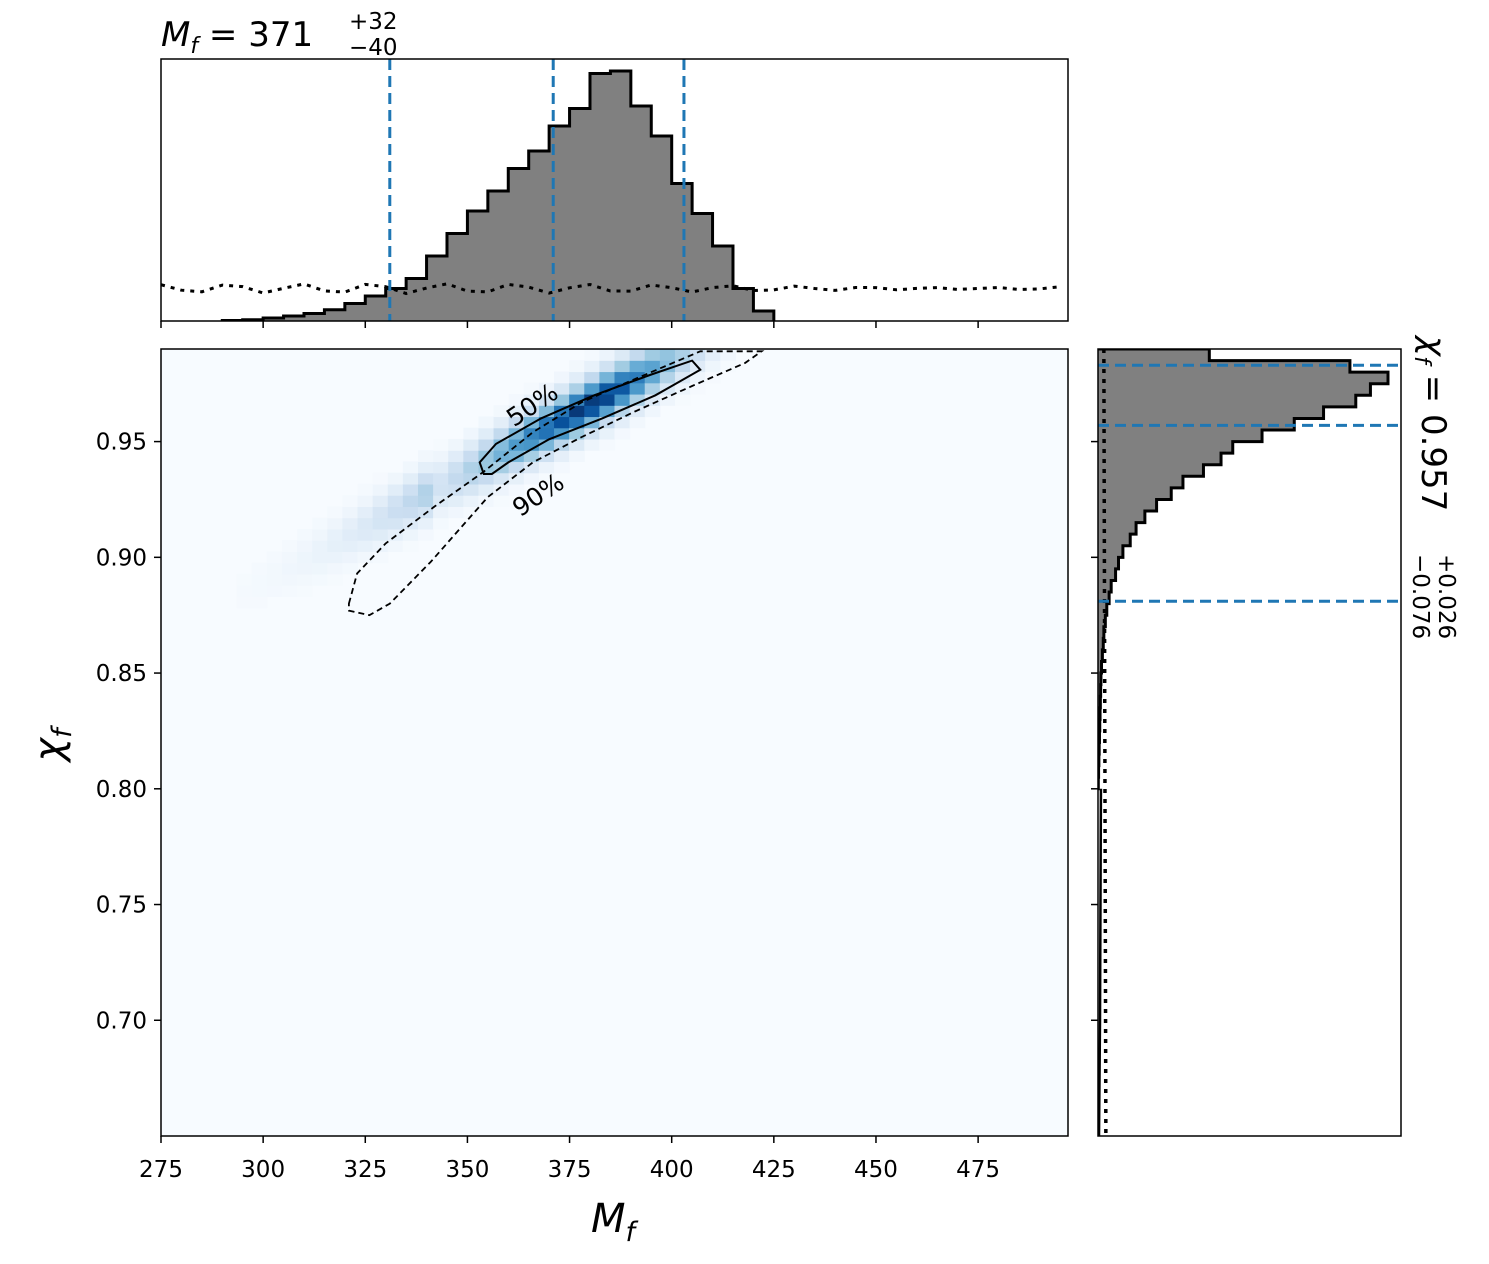  I want to click on chi-hist-outline, so click(1244, 570).